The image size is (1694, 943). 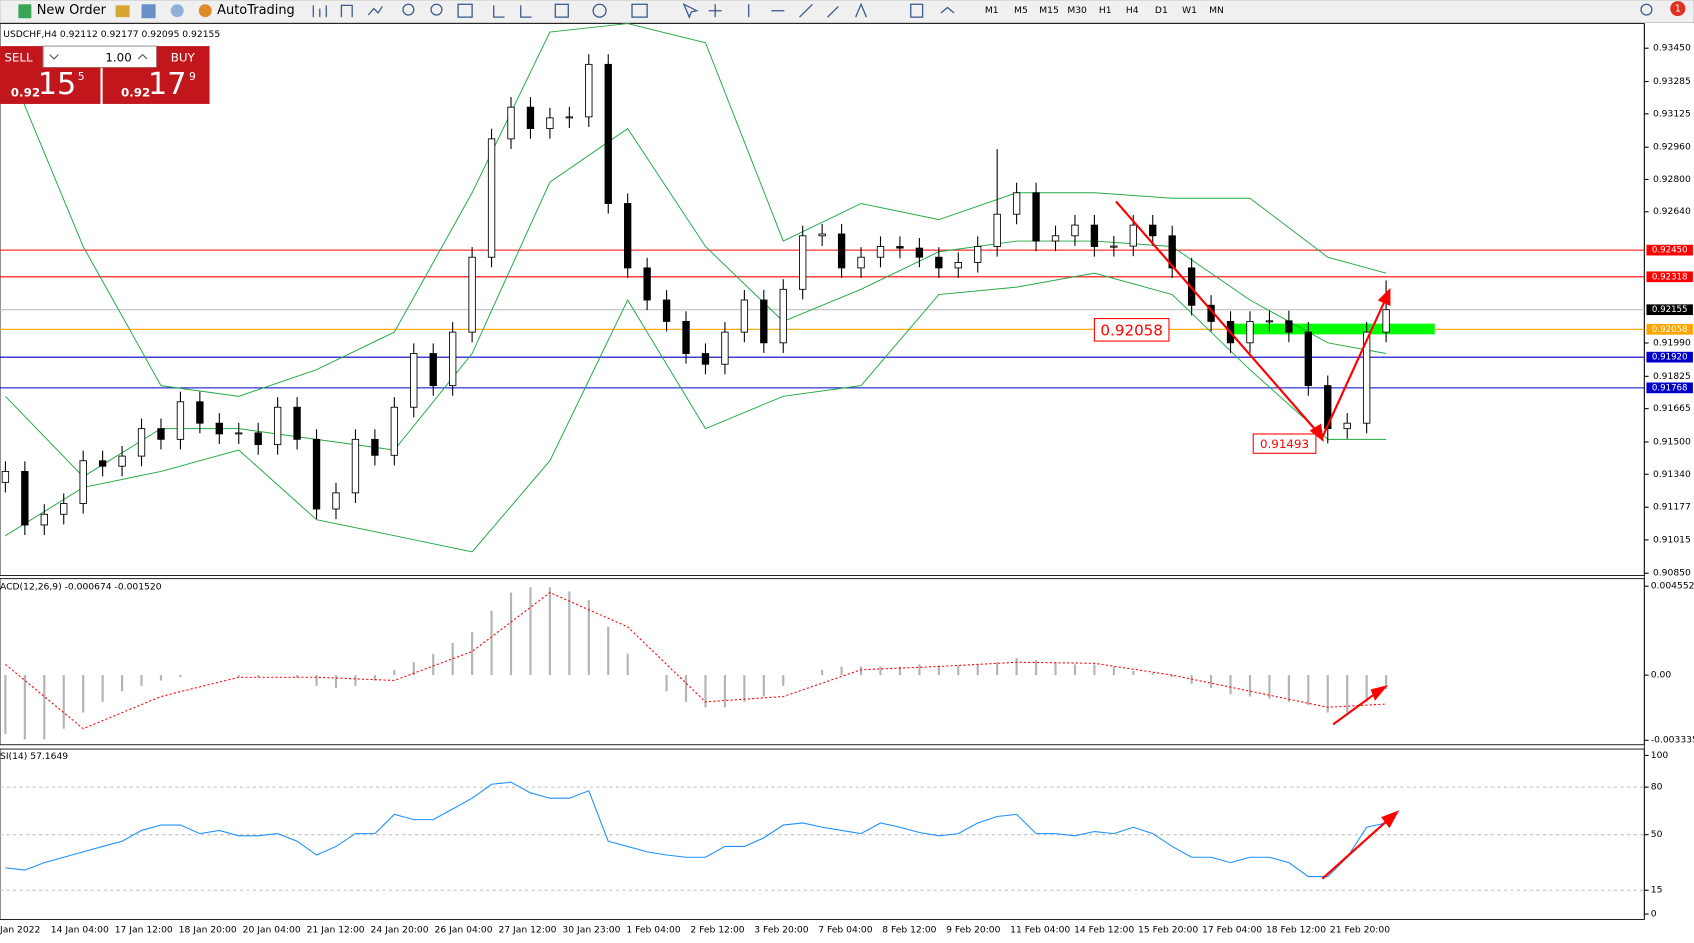 What do you see at coordinates (1161, 11) in the screenshot?
I see `timeframe-button: D1` at bounding box center [1161, 11].